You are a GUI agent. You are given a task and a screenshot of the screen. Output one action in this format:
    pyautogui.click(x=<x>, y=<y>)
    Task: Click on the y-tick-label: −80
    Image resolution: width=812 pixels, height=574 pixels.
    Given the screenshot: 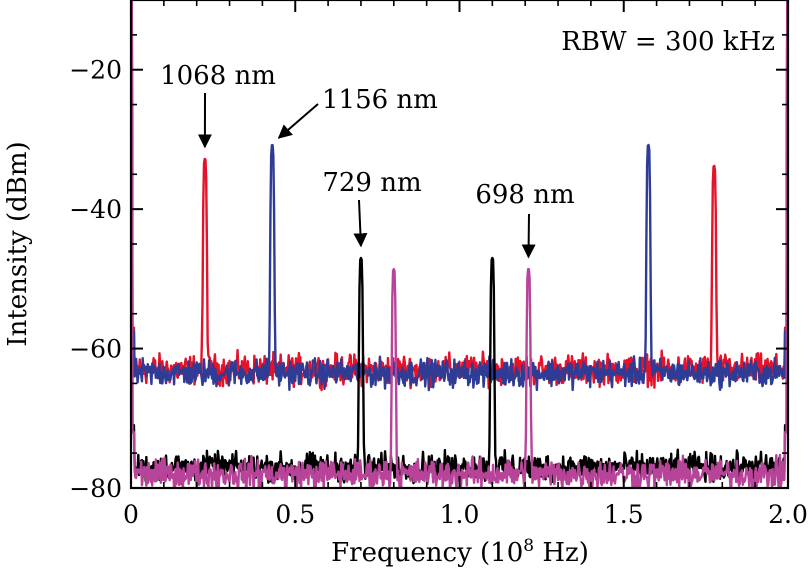 What is the action you would take?
    pyautogui.click(x=95, y=488)
    